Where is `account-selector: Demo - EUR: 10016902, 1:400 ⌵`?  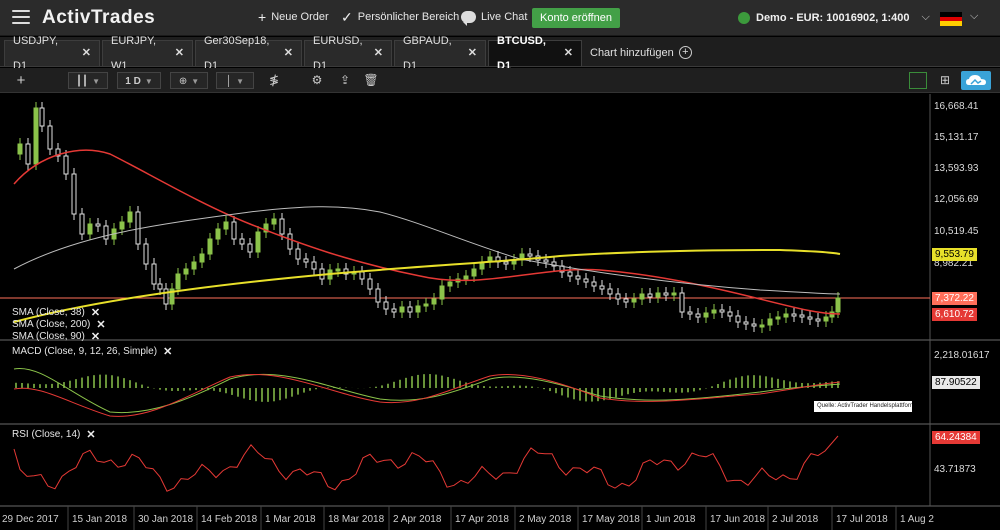 account-selector: Demo - EUR: 10016902, 1:400 ⌵ is located at coordinates (834, 17).